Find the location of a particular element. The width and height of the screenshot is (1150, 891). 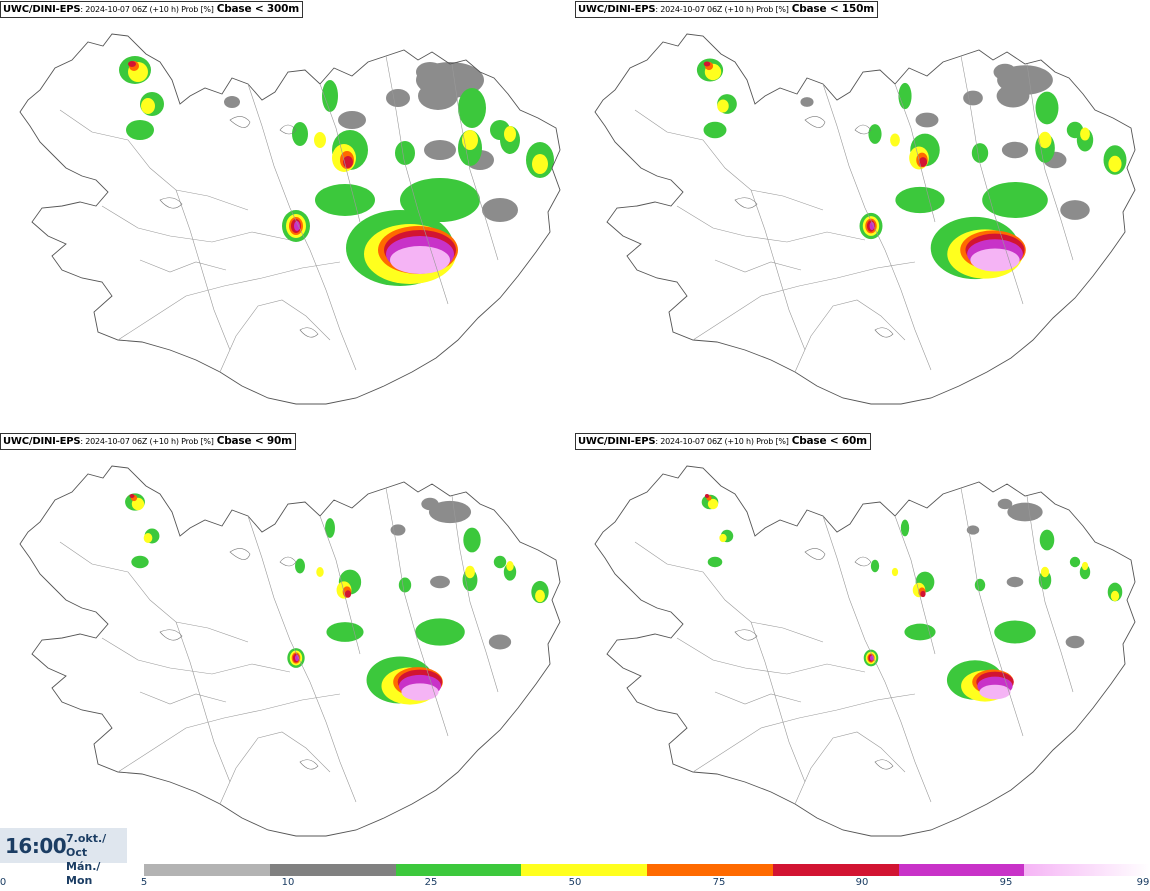

legend-tick-label: 25 is located at coordinates (431, 882).